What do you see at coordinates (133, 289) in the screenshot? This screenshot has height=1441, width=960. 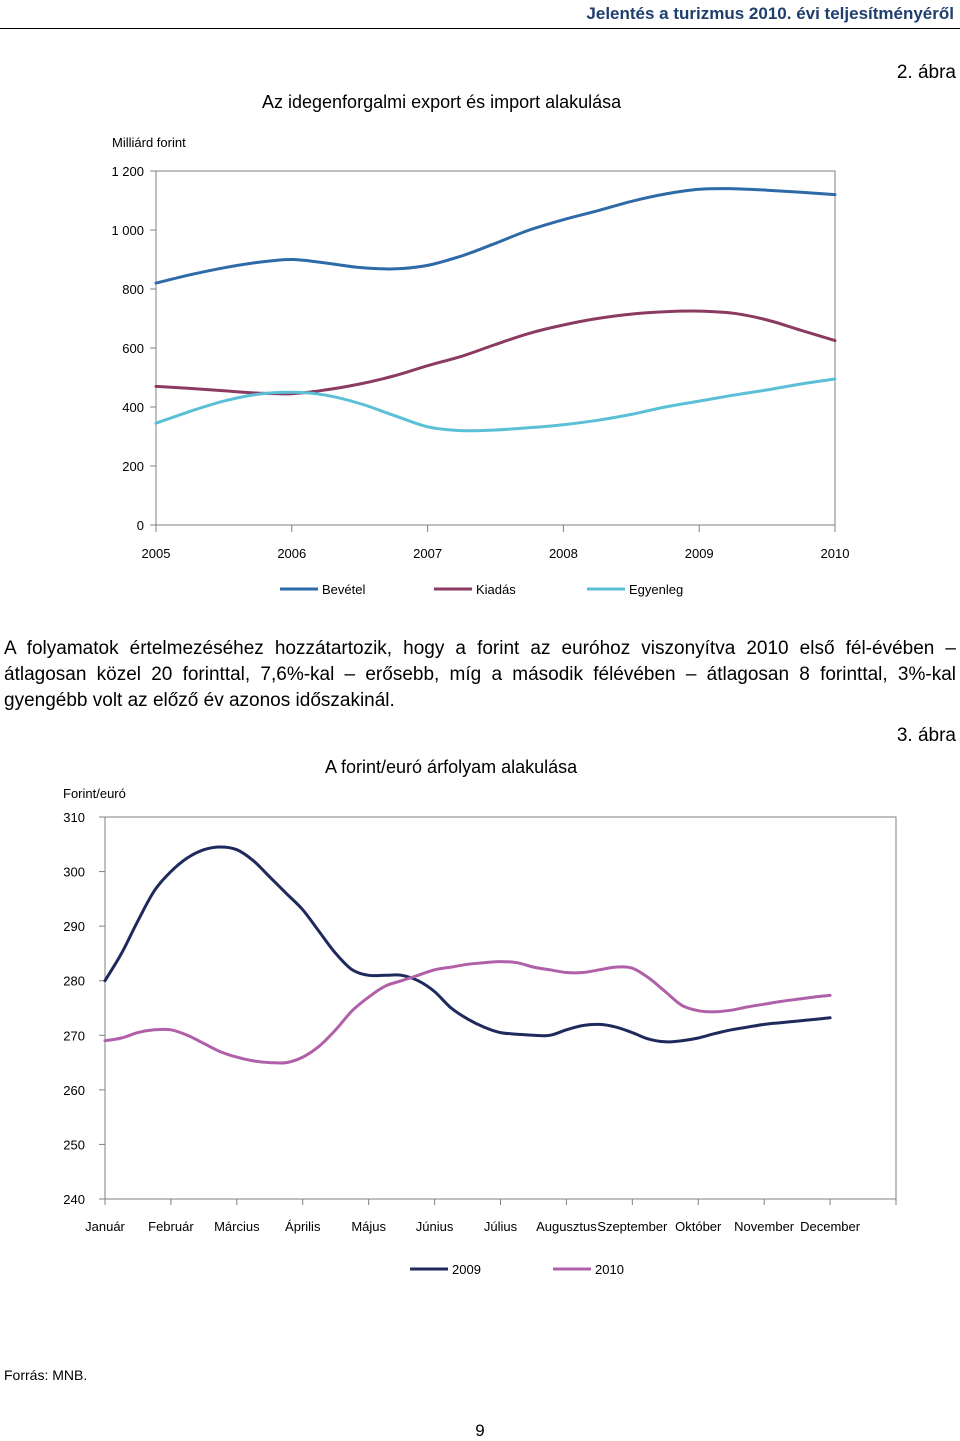 I see `y-tick-label: 800` at bounding box center [133, 289].